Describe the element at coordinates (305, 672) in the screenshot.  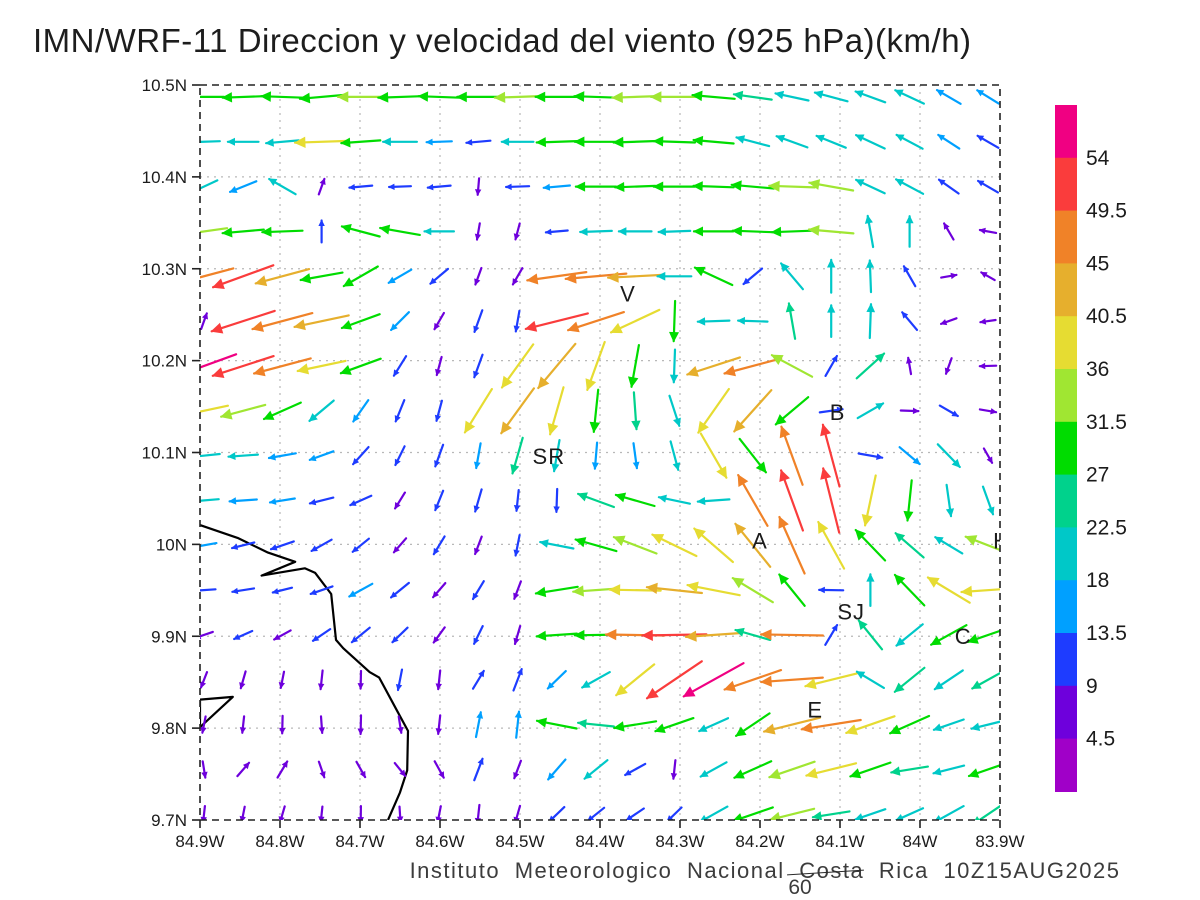
I see `coastline` at that location.